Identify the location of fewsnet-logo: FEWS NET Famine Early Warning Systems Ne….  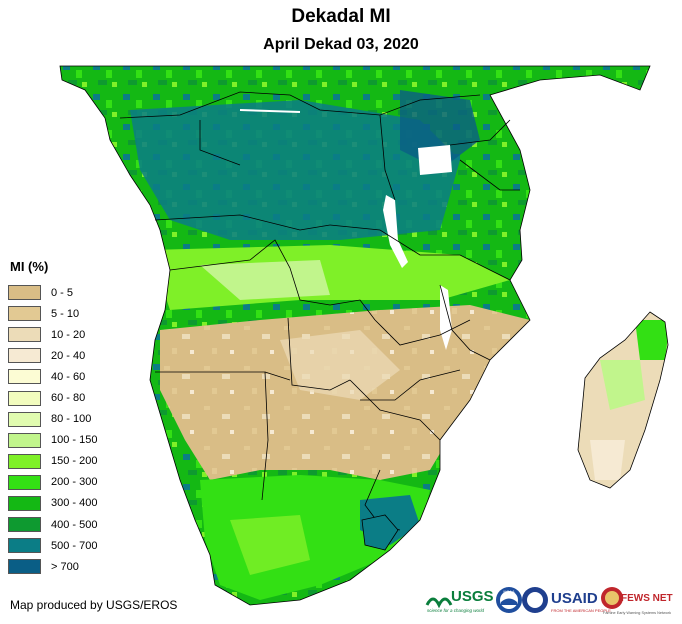
(637, 601).